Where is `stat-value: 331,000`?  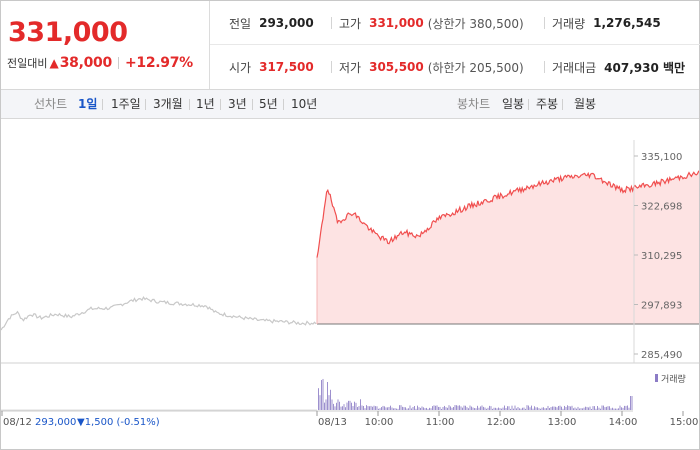
stat-value: 331,000 is located at coordinates (396, 23).